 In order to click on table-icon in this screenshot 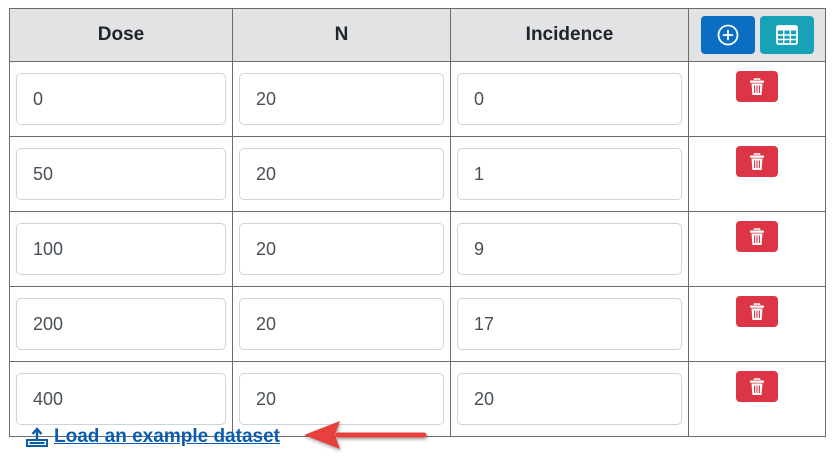, I will do `click(786, 35)`.